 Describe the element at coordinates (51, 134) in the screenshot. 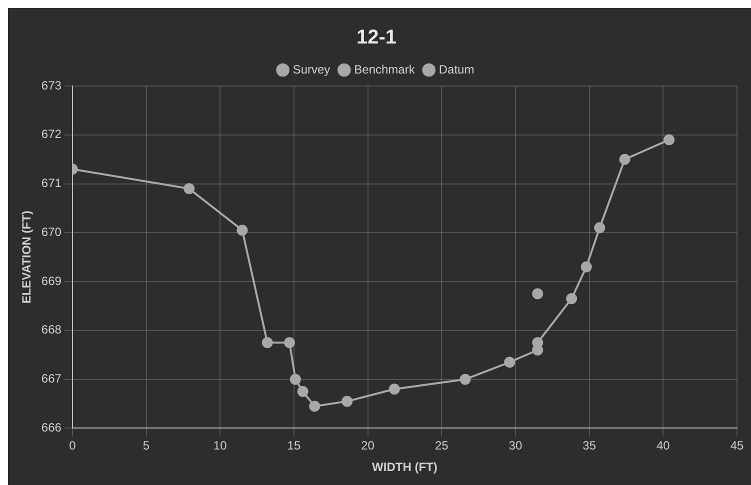

I see `y-tick-label: 672` at that location.